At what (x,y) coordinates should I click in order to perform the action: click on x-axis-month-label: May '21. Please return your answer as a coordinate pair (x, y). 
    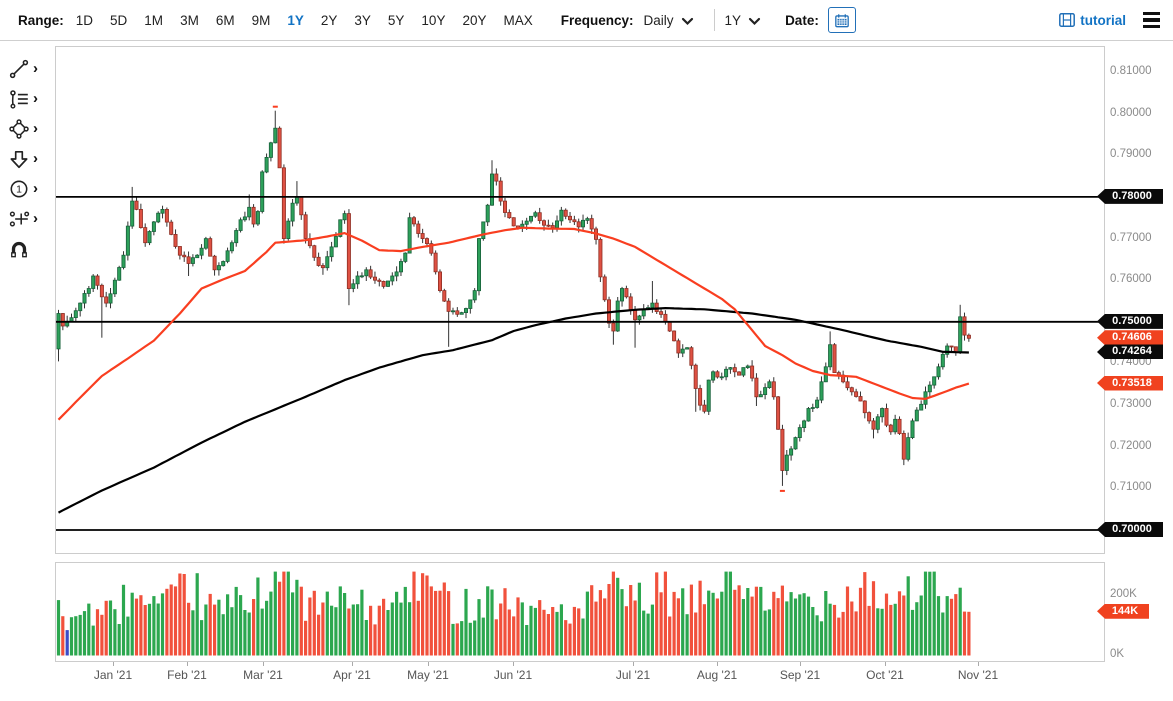
    Looking at the image, I should click on (428, 675).